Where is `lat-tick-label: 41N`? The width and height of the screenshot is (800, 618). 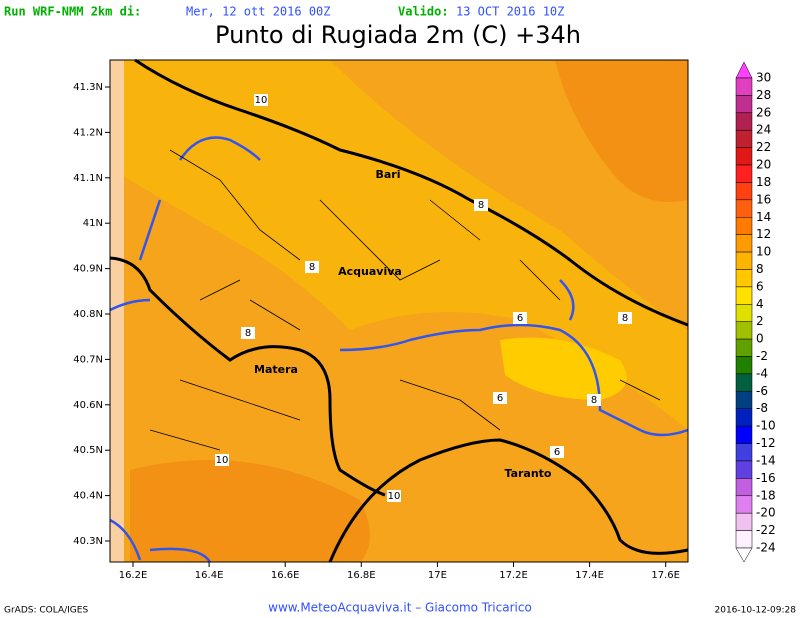
lat-tick-label: 41N is located at coordinates (93, 223).